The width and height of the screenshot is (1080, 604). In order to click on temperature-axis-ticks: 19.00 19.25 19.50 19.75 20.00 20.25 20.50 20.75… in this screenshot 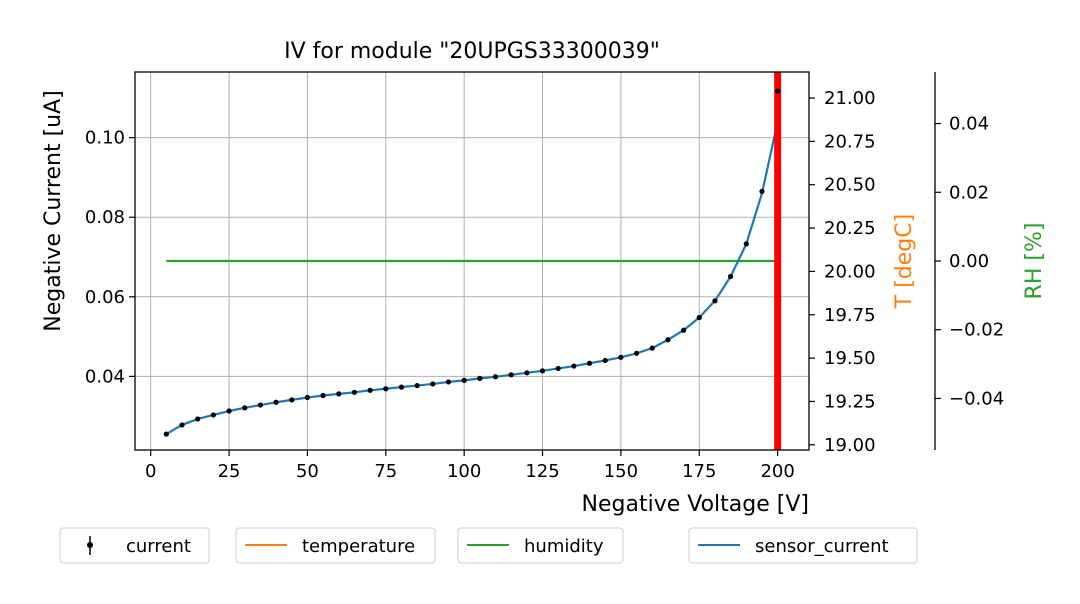, I will do `click(842, 272)`.